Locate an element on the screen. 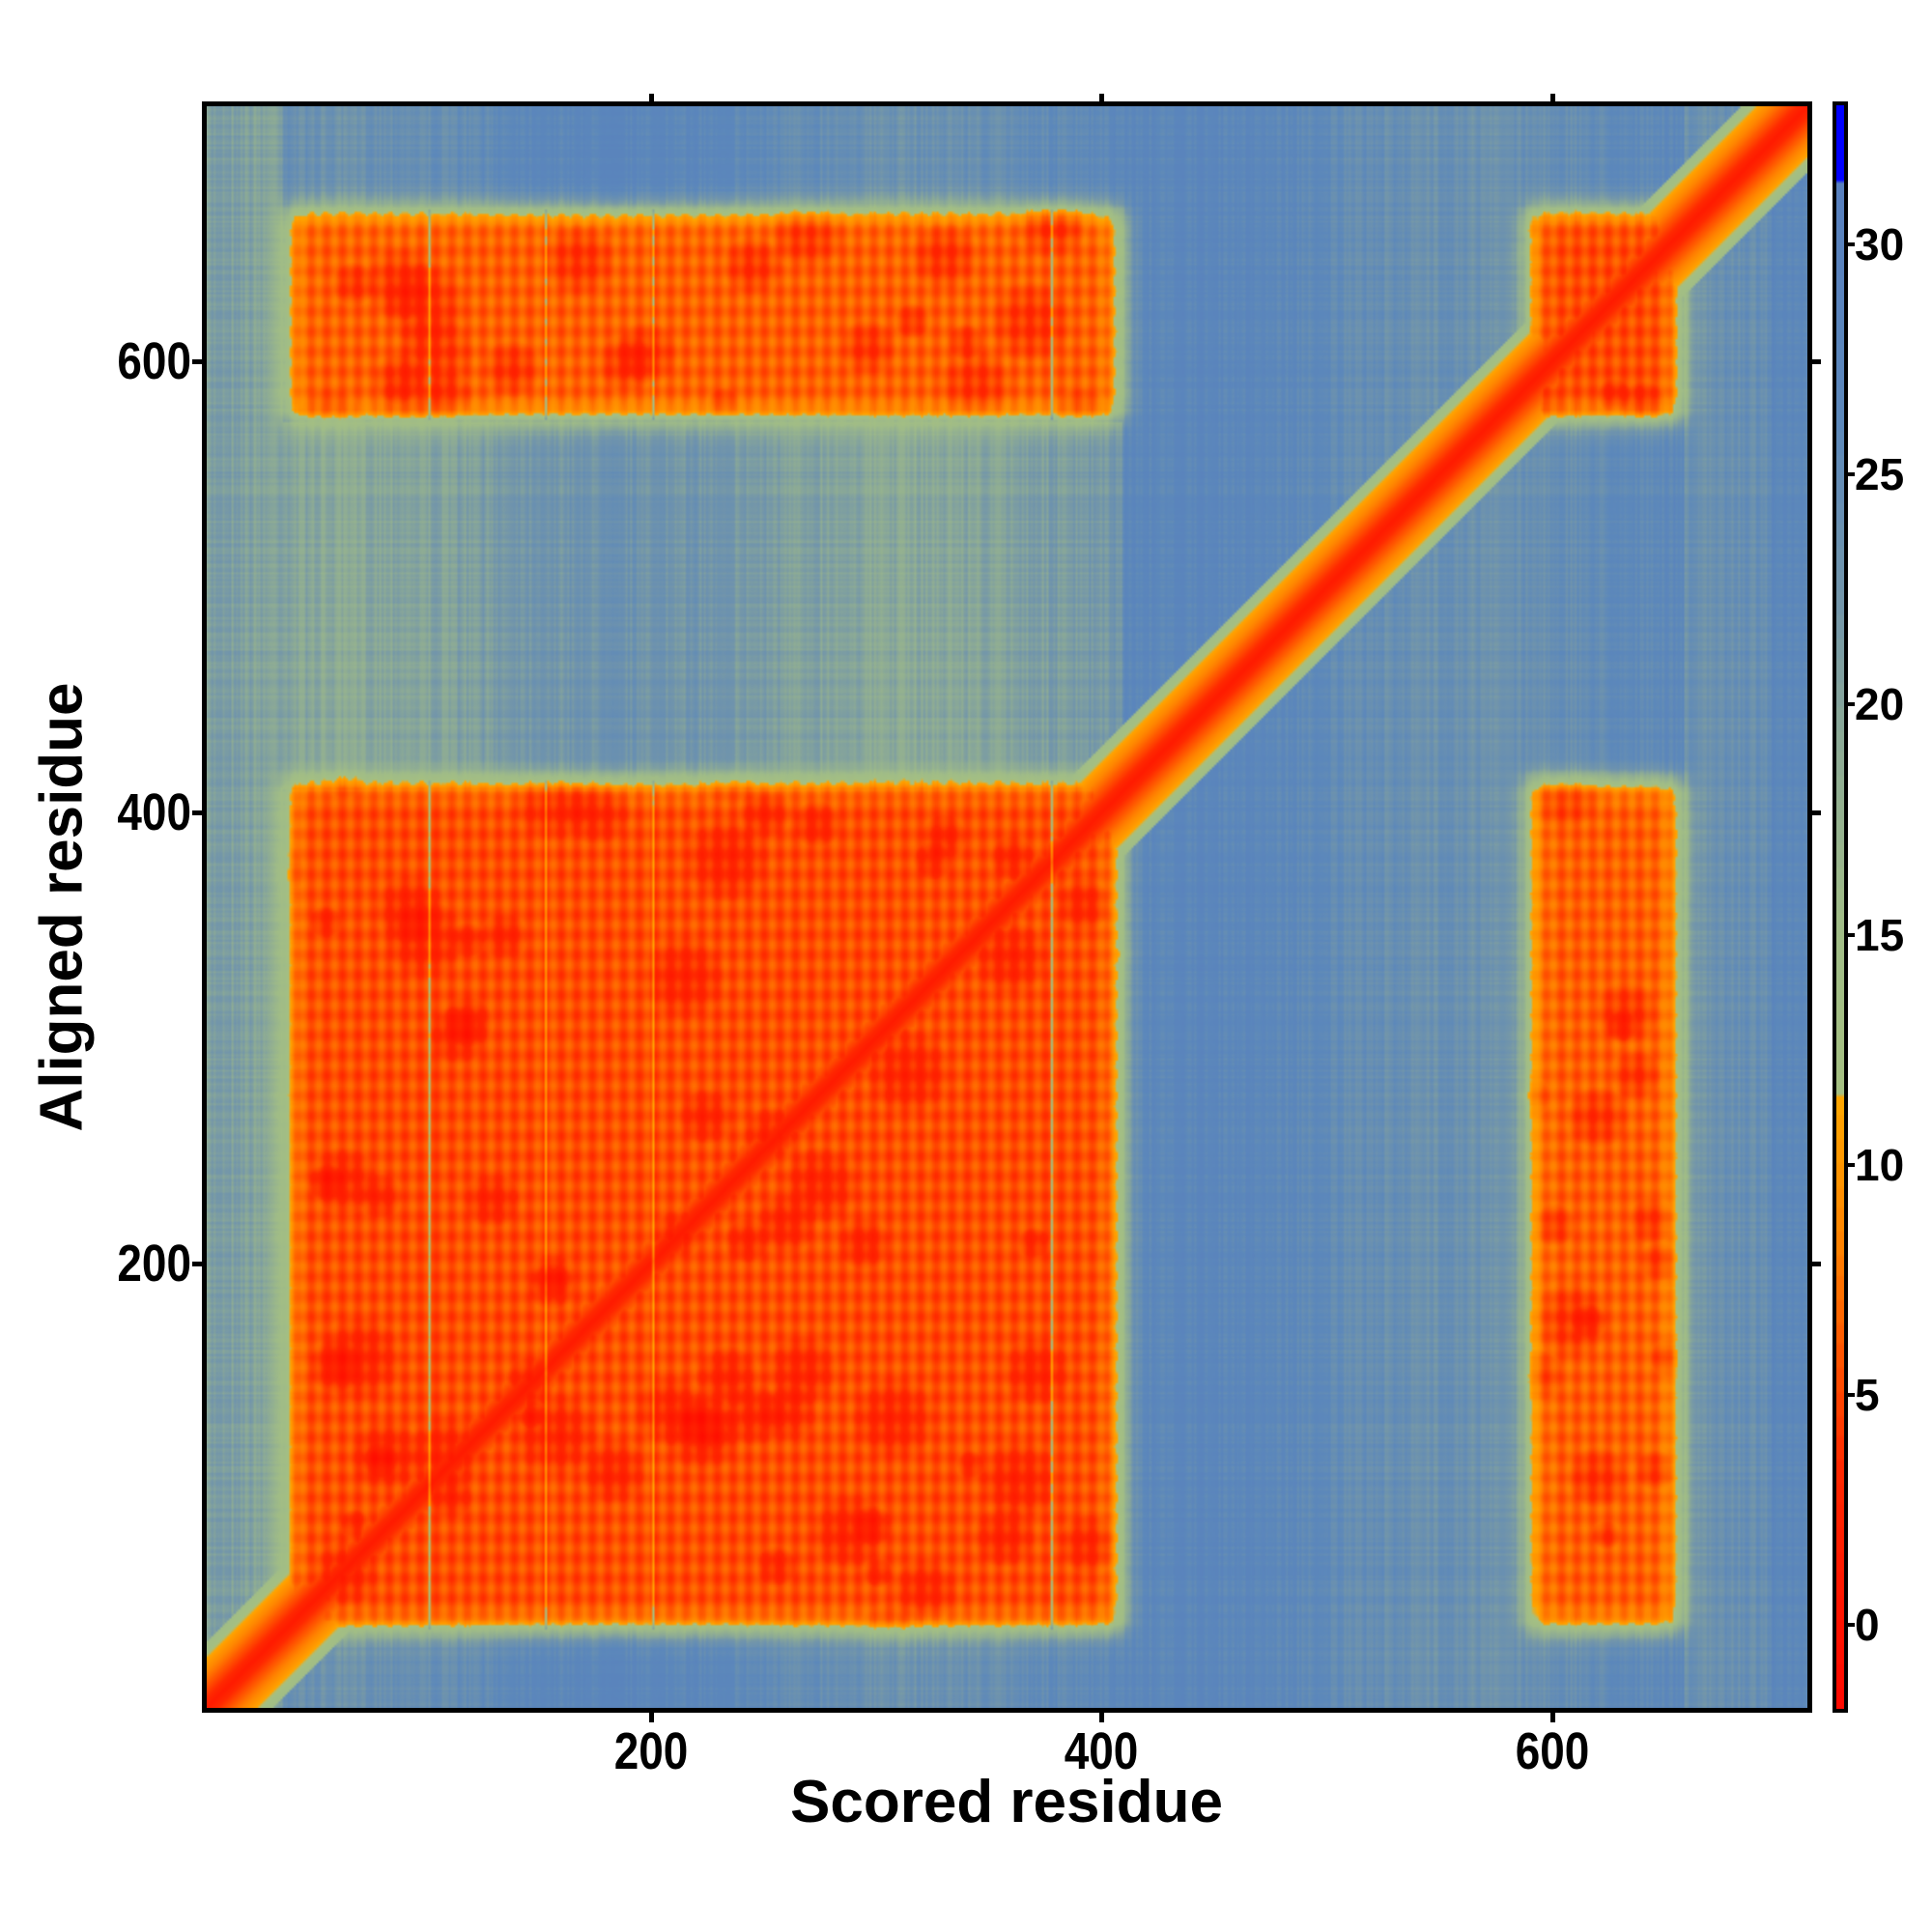  colorbar-tick-label: 5 is located at coordinates (1867, 1395).